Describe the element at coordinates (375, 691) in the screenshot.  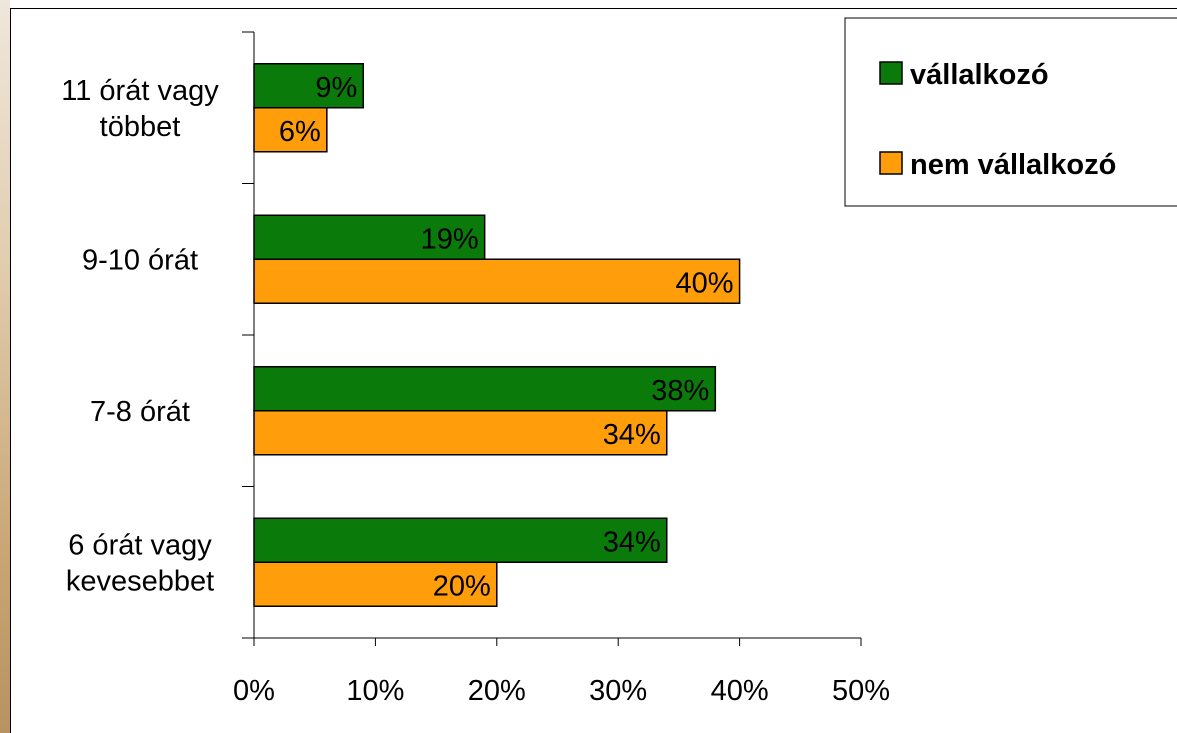
I see `x-tick-label: 10%` at that location.